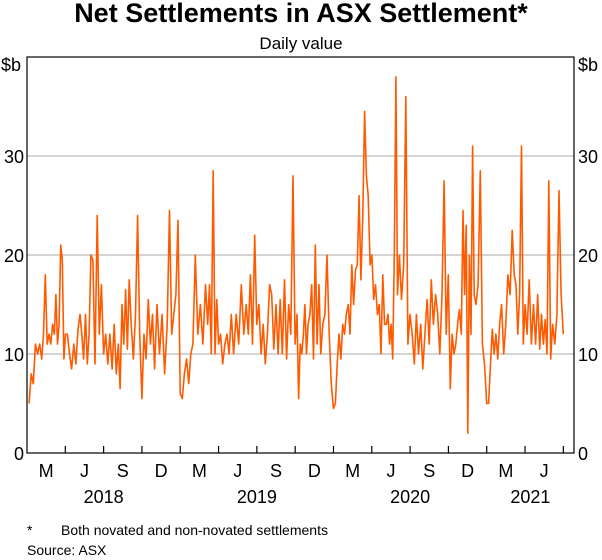 This screenshot has width=602, height=560. Describe the element at coordinates (257, 497) in the screenshot. I see `x-year-label: 2019` at that location.